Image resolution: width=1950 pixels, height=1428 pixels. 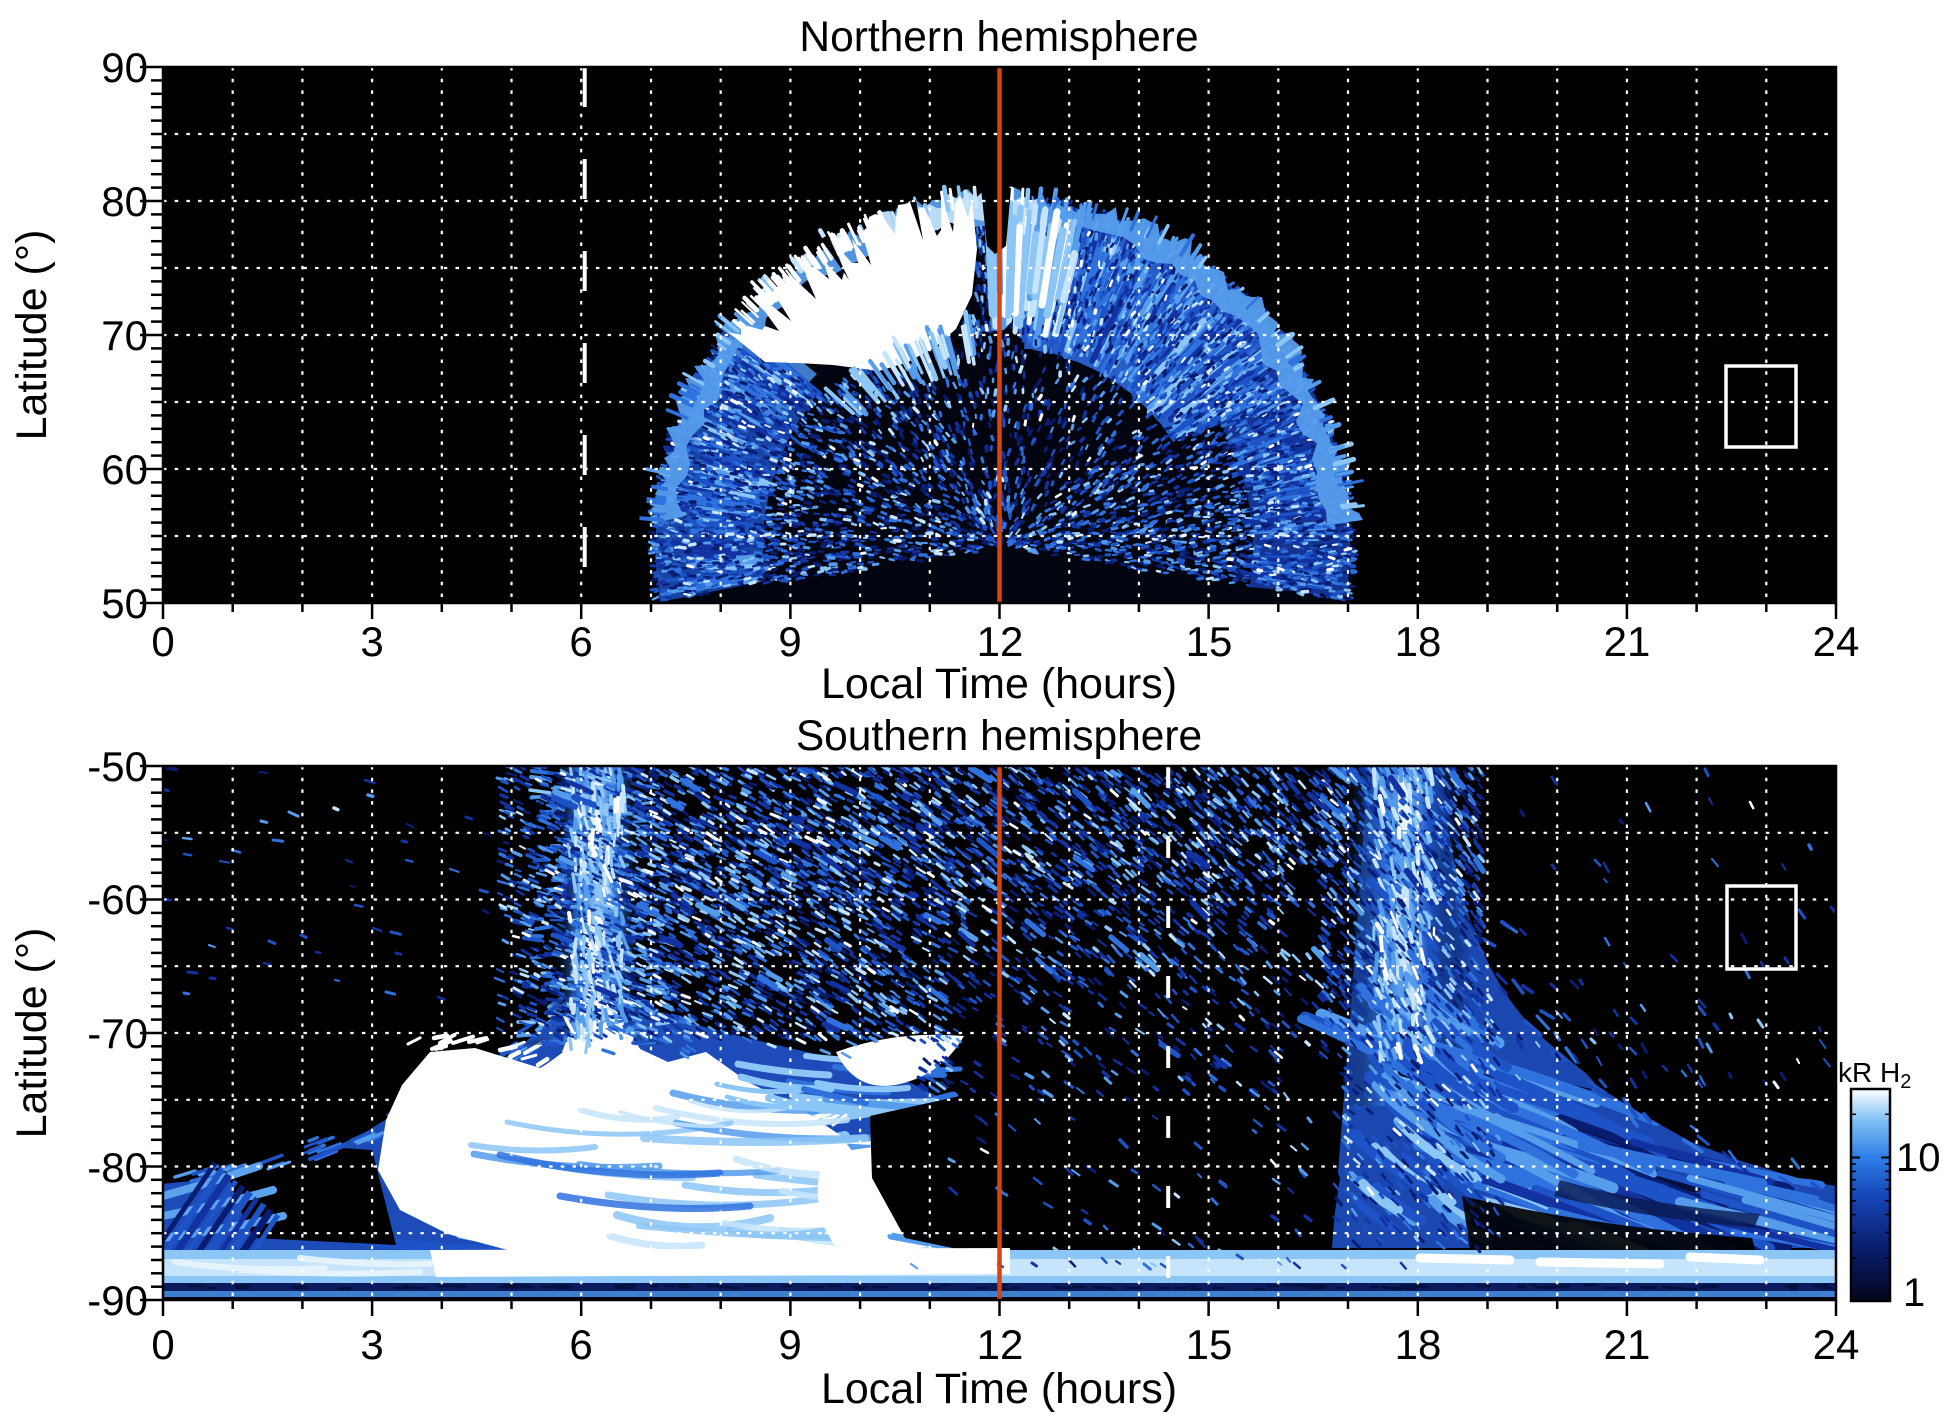 What do you see at coordinates (117, 1300) in the screenshot?
I see `svg-text: -90` at bounding box center [117, 1300].